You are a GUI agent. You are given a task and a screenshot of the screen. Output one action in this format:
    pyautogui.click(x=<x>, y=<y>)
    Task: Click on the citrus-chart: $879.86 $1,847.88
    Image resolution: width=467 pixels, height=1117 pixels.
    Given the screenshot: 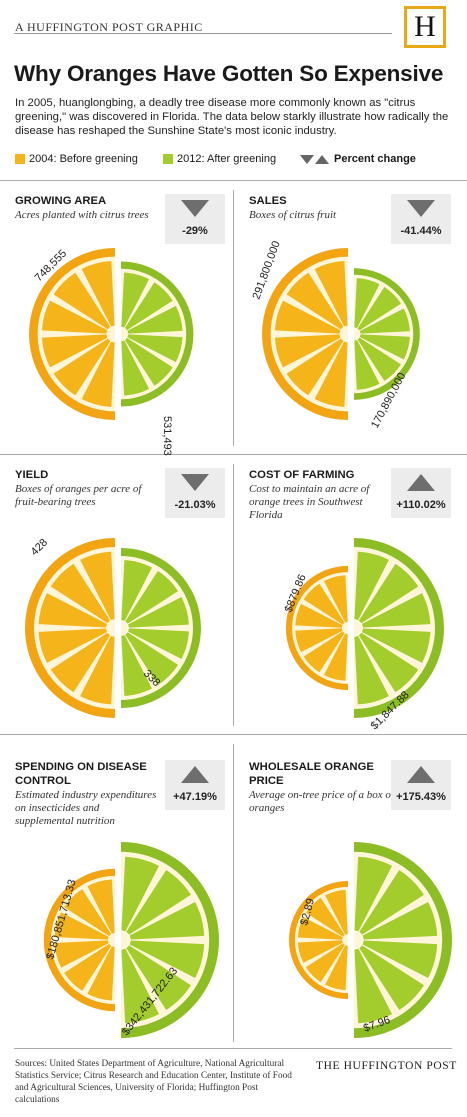 What is the action you would take?
    pyautogui.click(x=363, y=635)
    